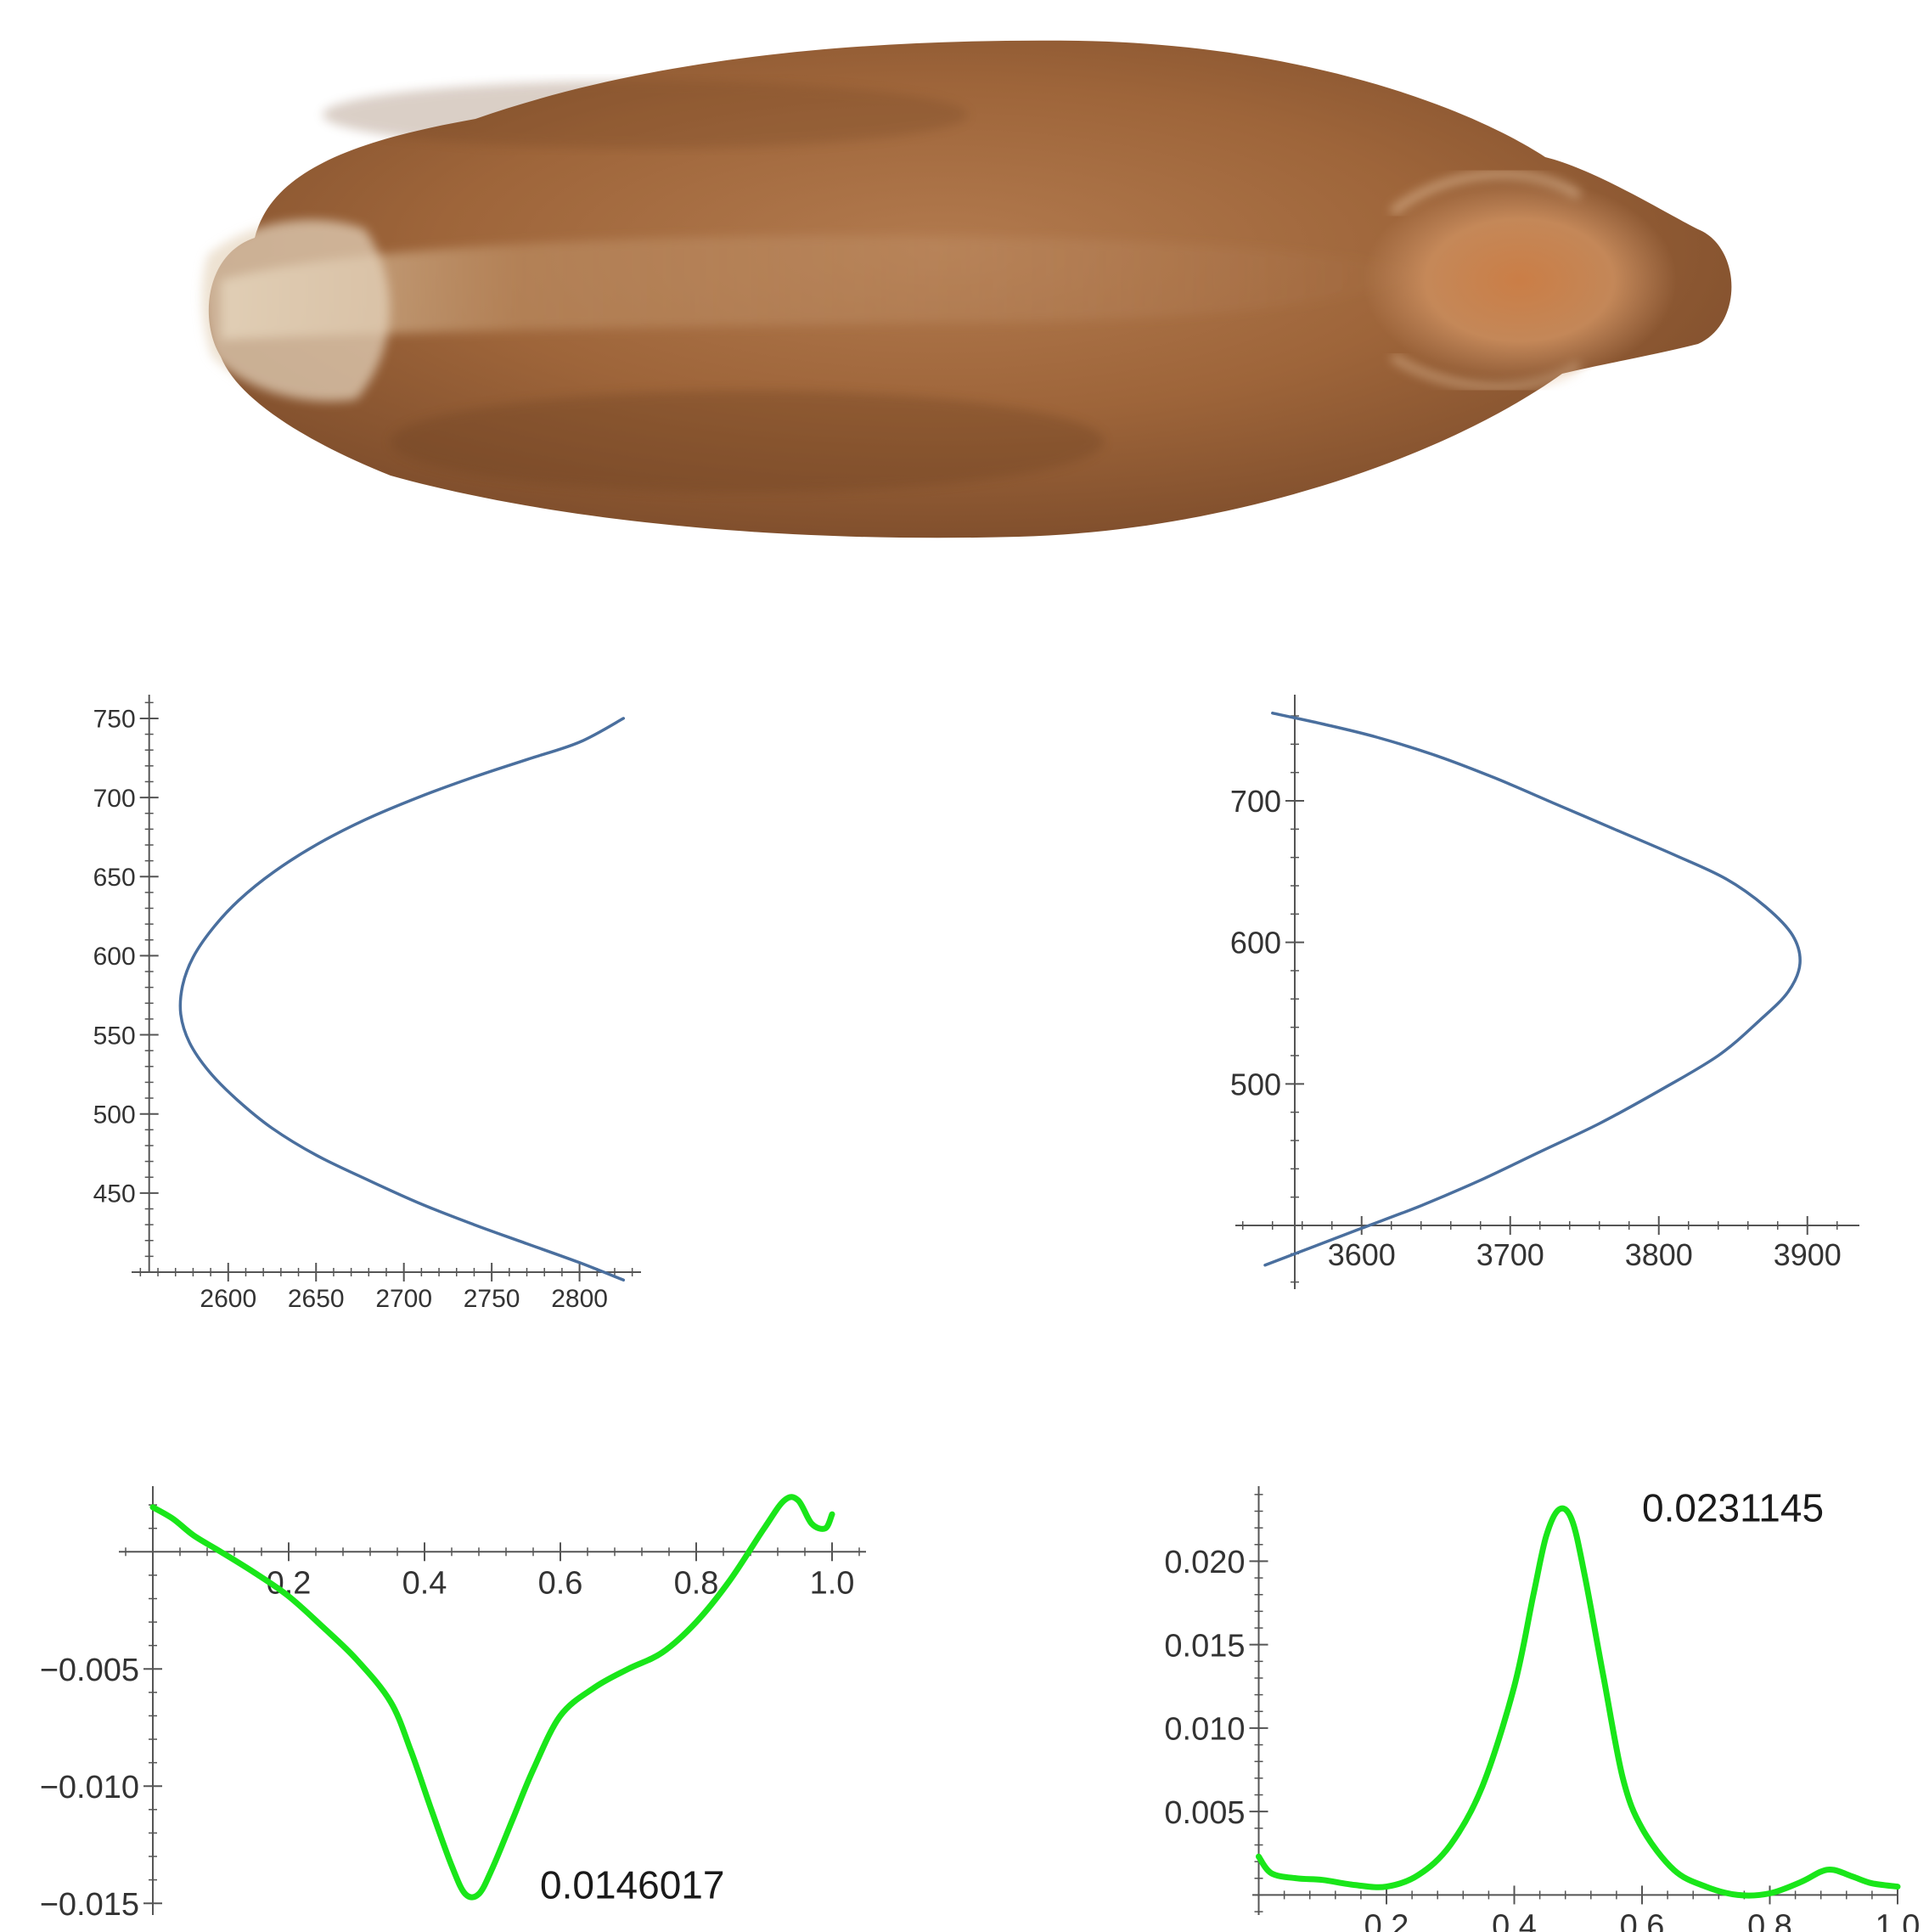 The image size is (1929, 1932). Describe the element at coordinates (492, 1299) in the screenshot. I see `profile-left-x-tick-label: 2750` at that location.